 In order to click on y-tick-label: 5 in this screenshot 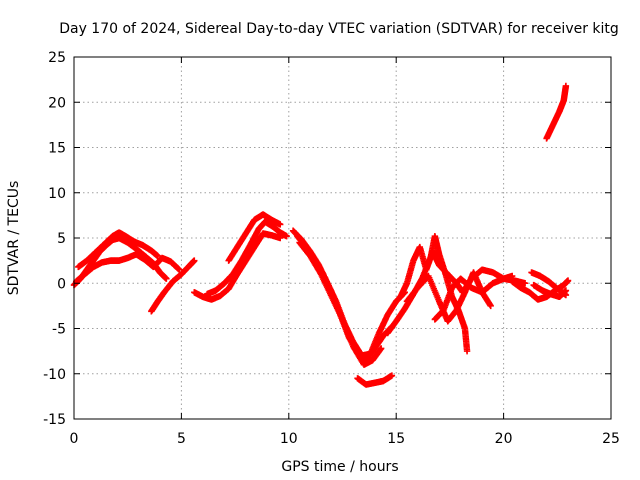, I will do `click(61, 239)`.